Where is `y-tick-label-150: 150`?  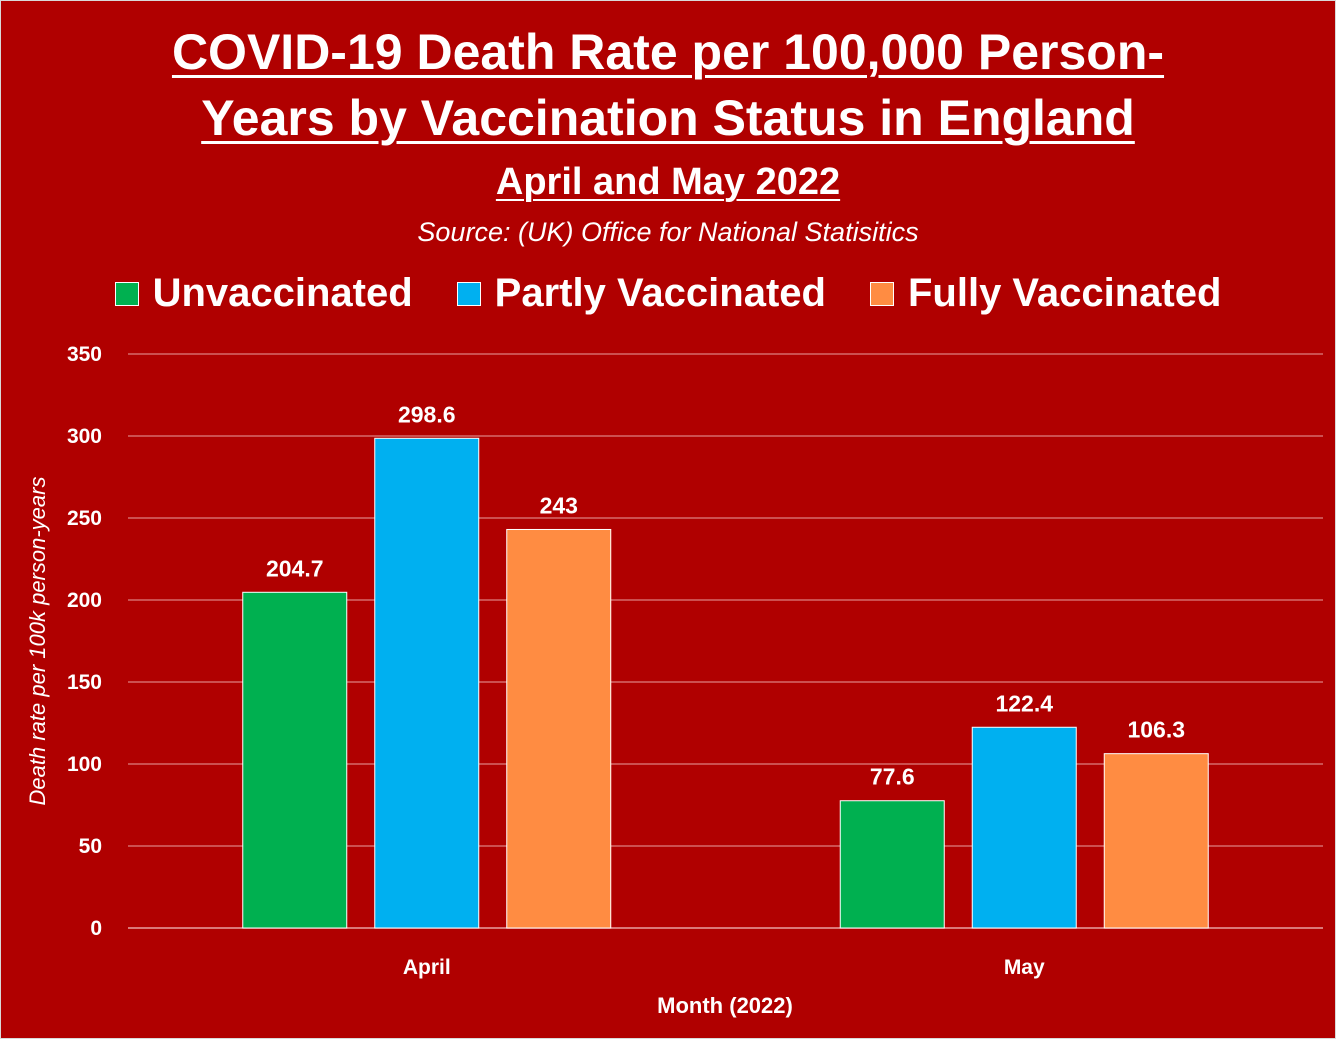
y-tick-label-150: 150 is located at coordinates (84, 682).